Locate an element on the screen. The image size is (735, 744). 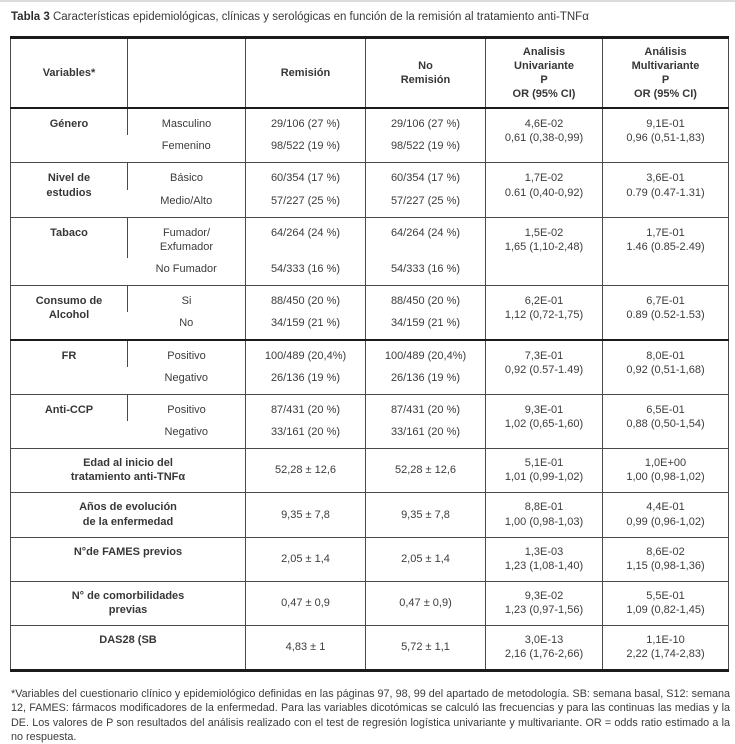
header-blank is located at coordinates (186, 73).